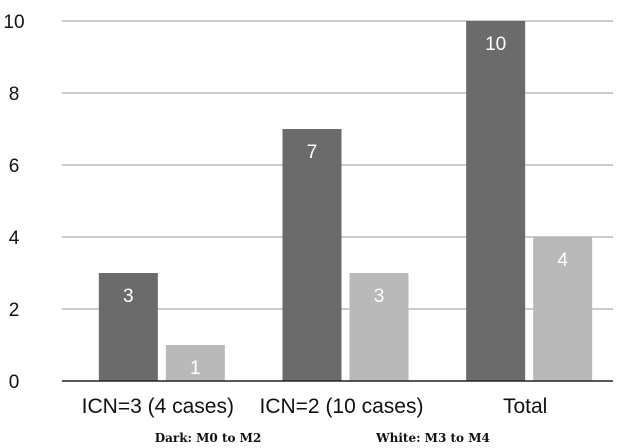 The width and height of the screenshot is (617, 448). I want to click on category-labels: ICN=3 (4 cases) ICN=2 (10 cases) Total, so click(315, 406).